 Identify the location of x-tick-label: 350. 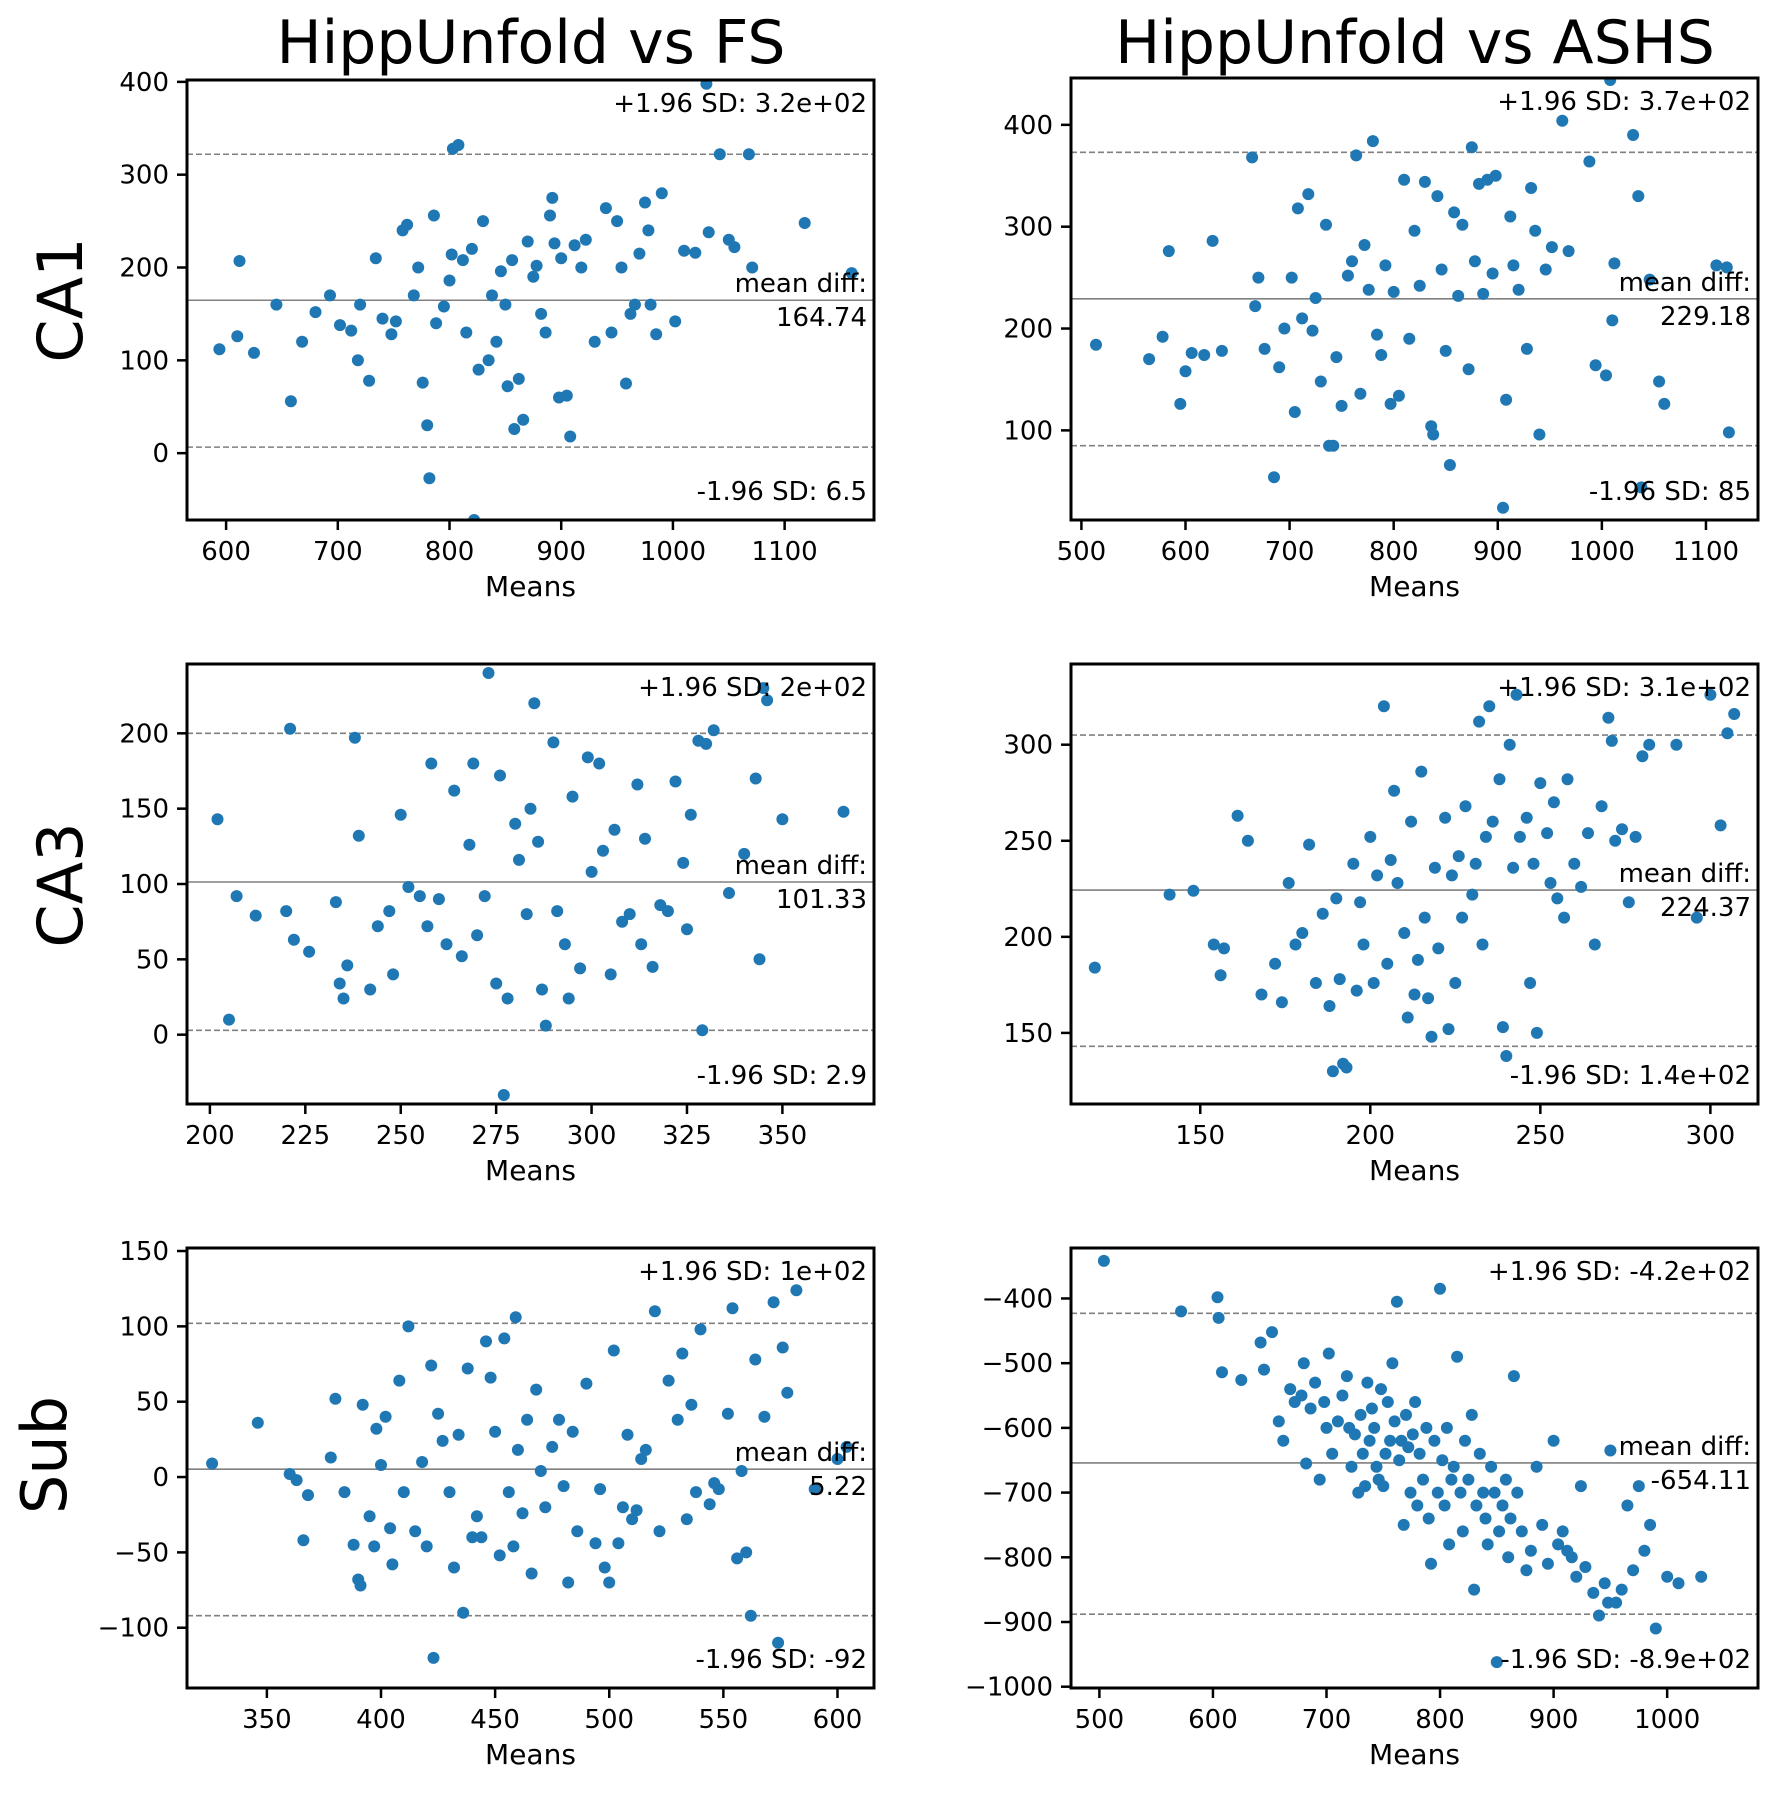
(783, 1136).